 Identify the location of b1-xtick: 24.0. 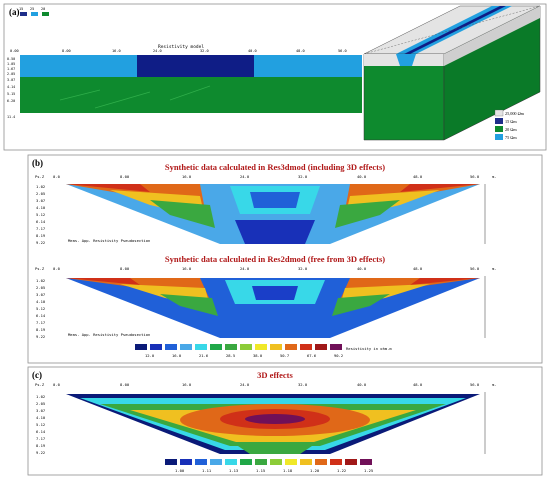
(245, 176).